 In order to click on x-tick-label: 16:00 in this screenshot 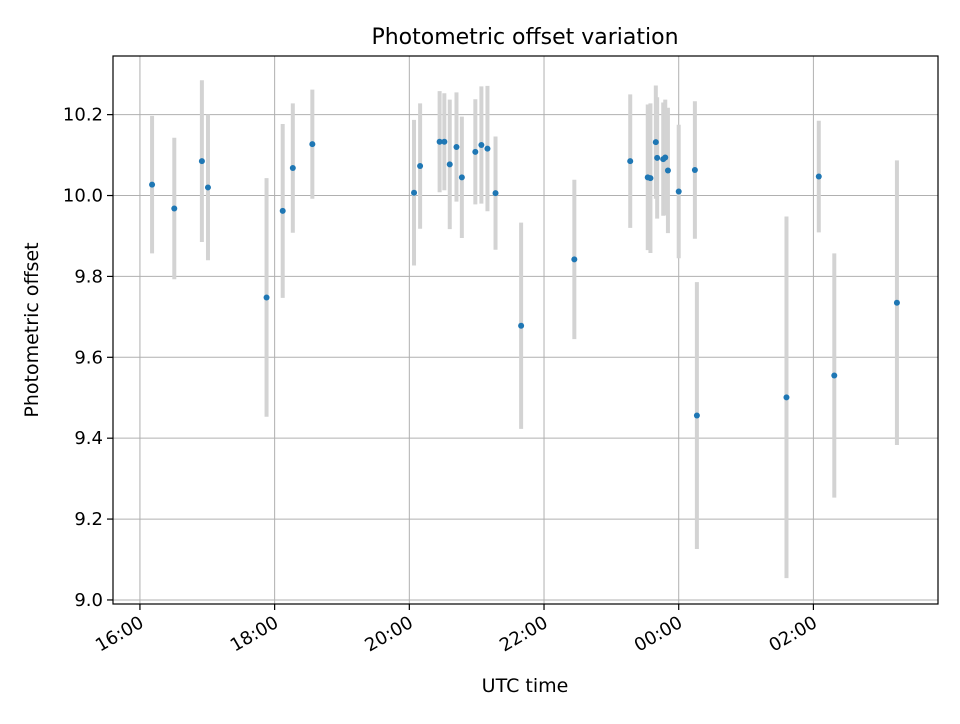, I will do `click(119, 634)`.